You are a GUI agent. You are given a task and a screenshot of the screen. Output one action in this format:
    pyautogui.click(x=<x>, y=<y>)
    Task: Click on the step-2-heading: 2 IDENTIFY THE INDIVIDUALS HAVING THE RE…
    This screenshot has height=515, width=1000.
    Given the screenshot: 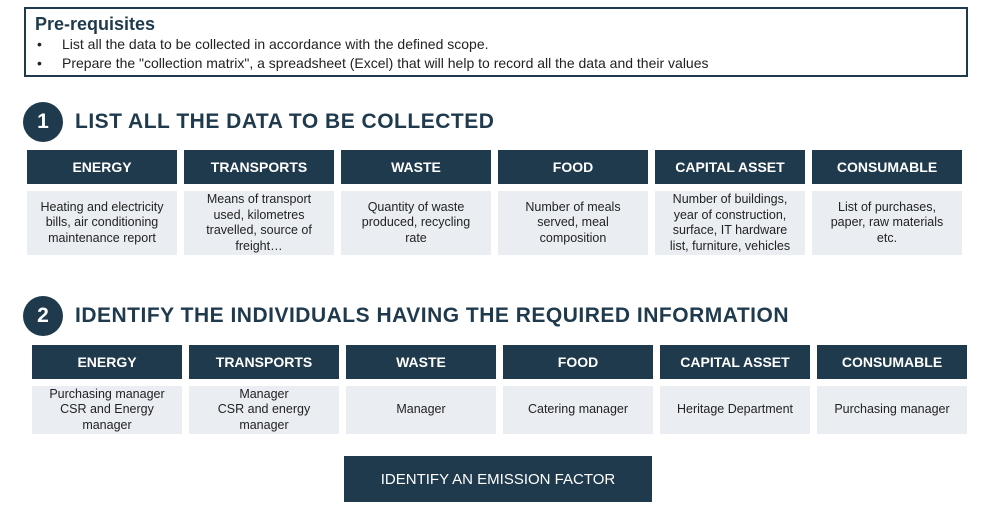 What is the action you would take?
    pyautogui.click(x=406, y=316)
    